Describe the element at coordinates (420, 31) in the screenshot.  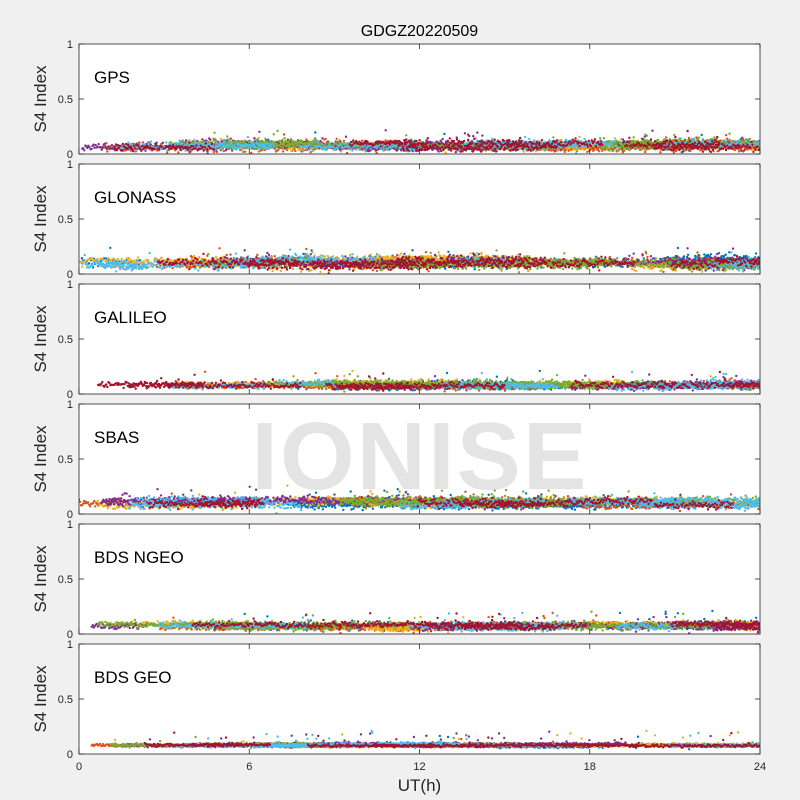
I see `figure-title: GDGZ20220509` at that location.